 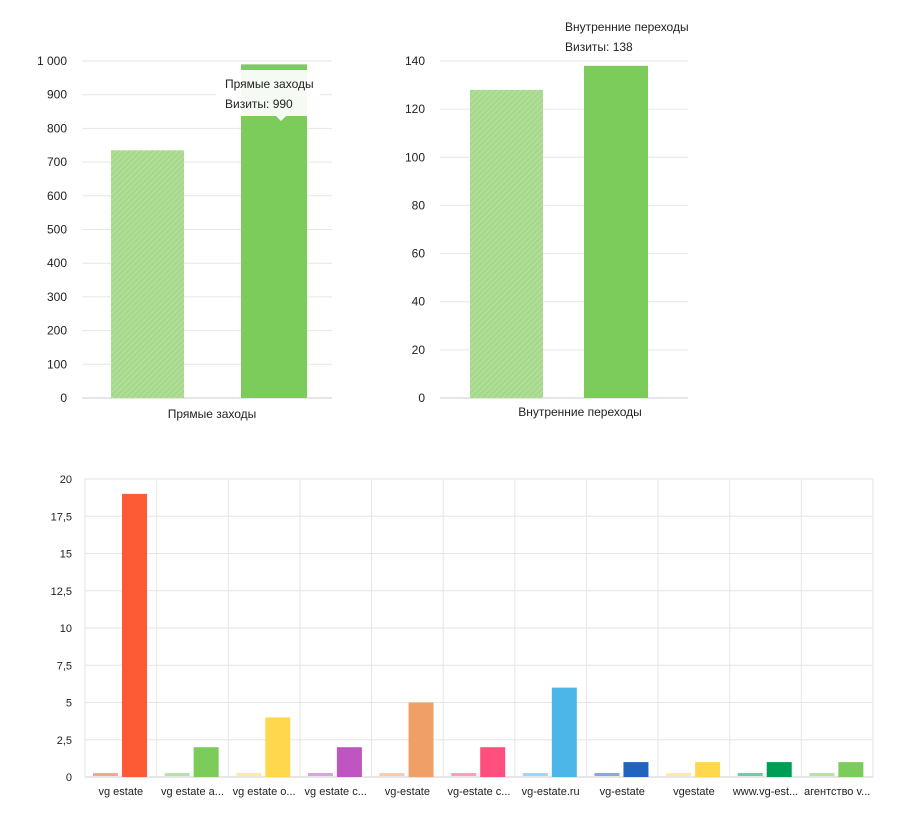 I want to click on y-tick-label: 10, so click(x=66, y=629).